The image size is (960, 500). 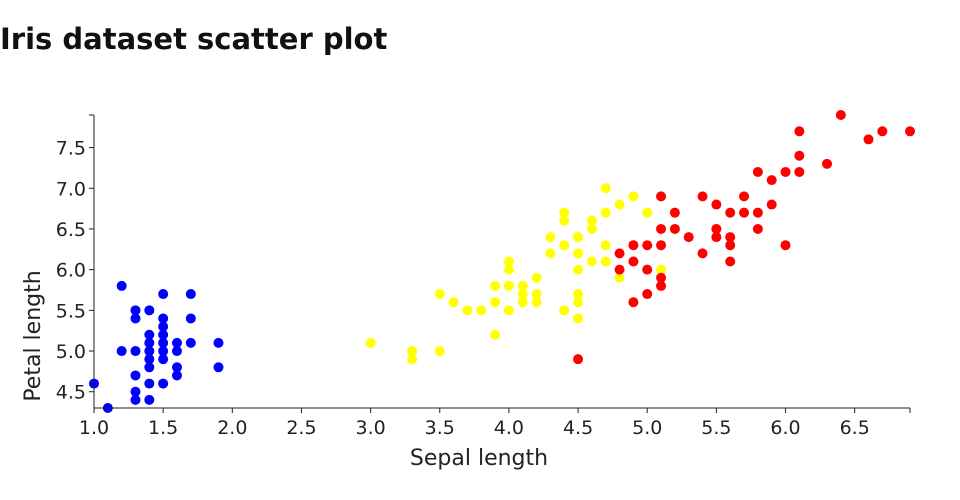 What do you see at coordinates (71, 271) in the screenshot?
I see `y-tick-label: 6.0` at bounding box center [71, 271].